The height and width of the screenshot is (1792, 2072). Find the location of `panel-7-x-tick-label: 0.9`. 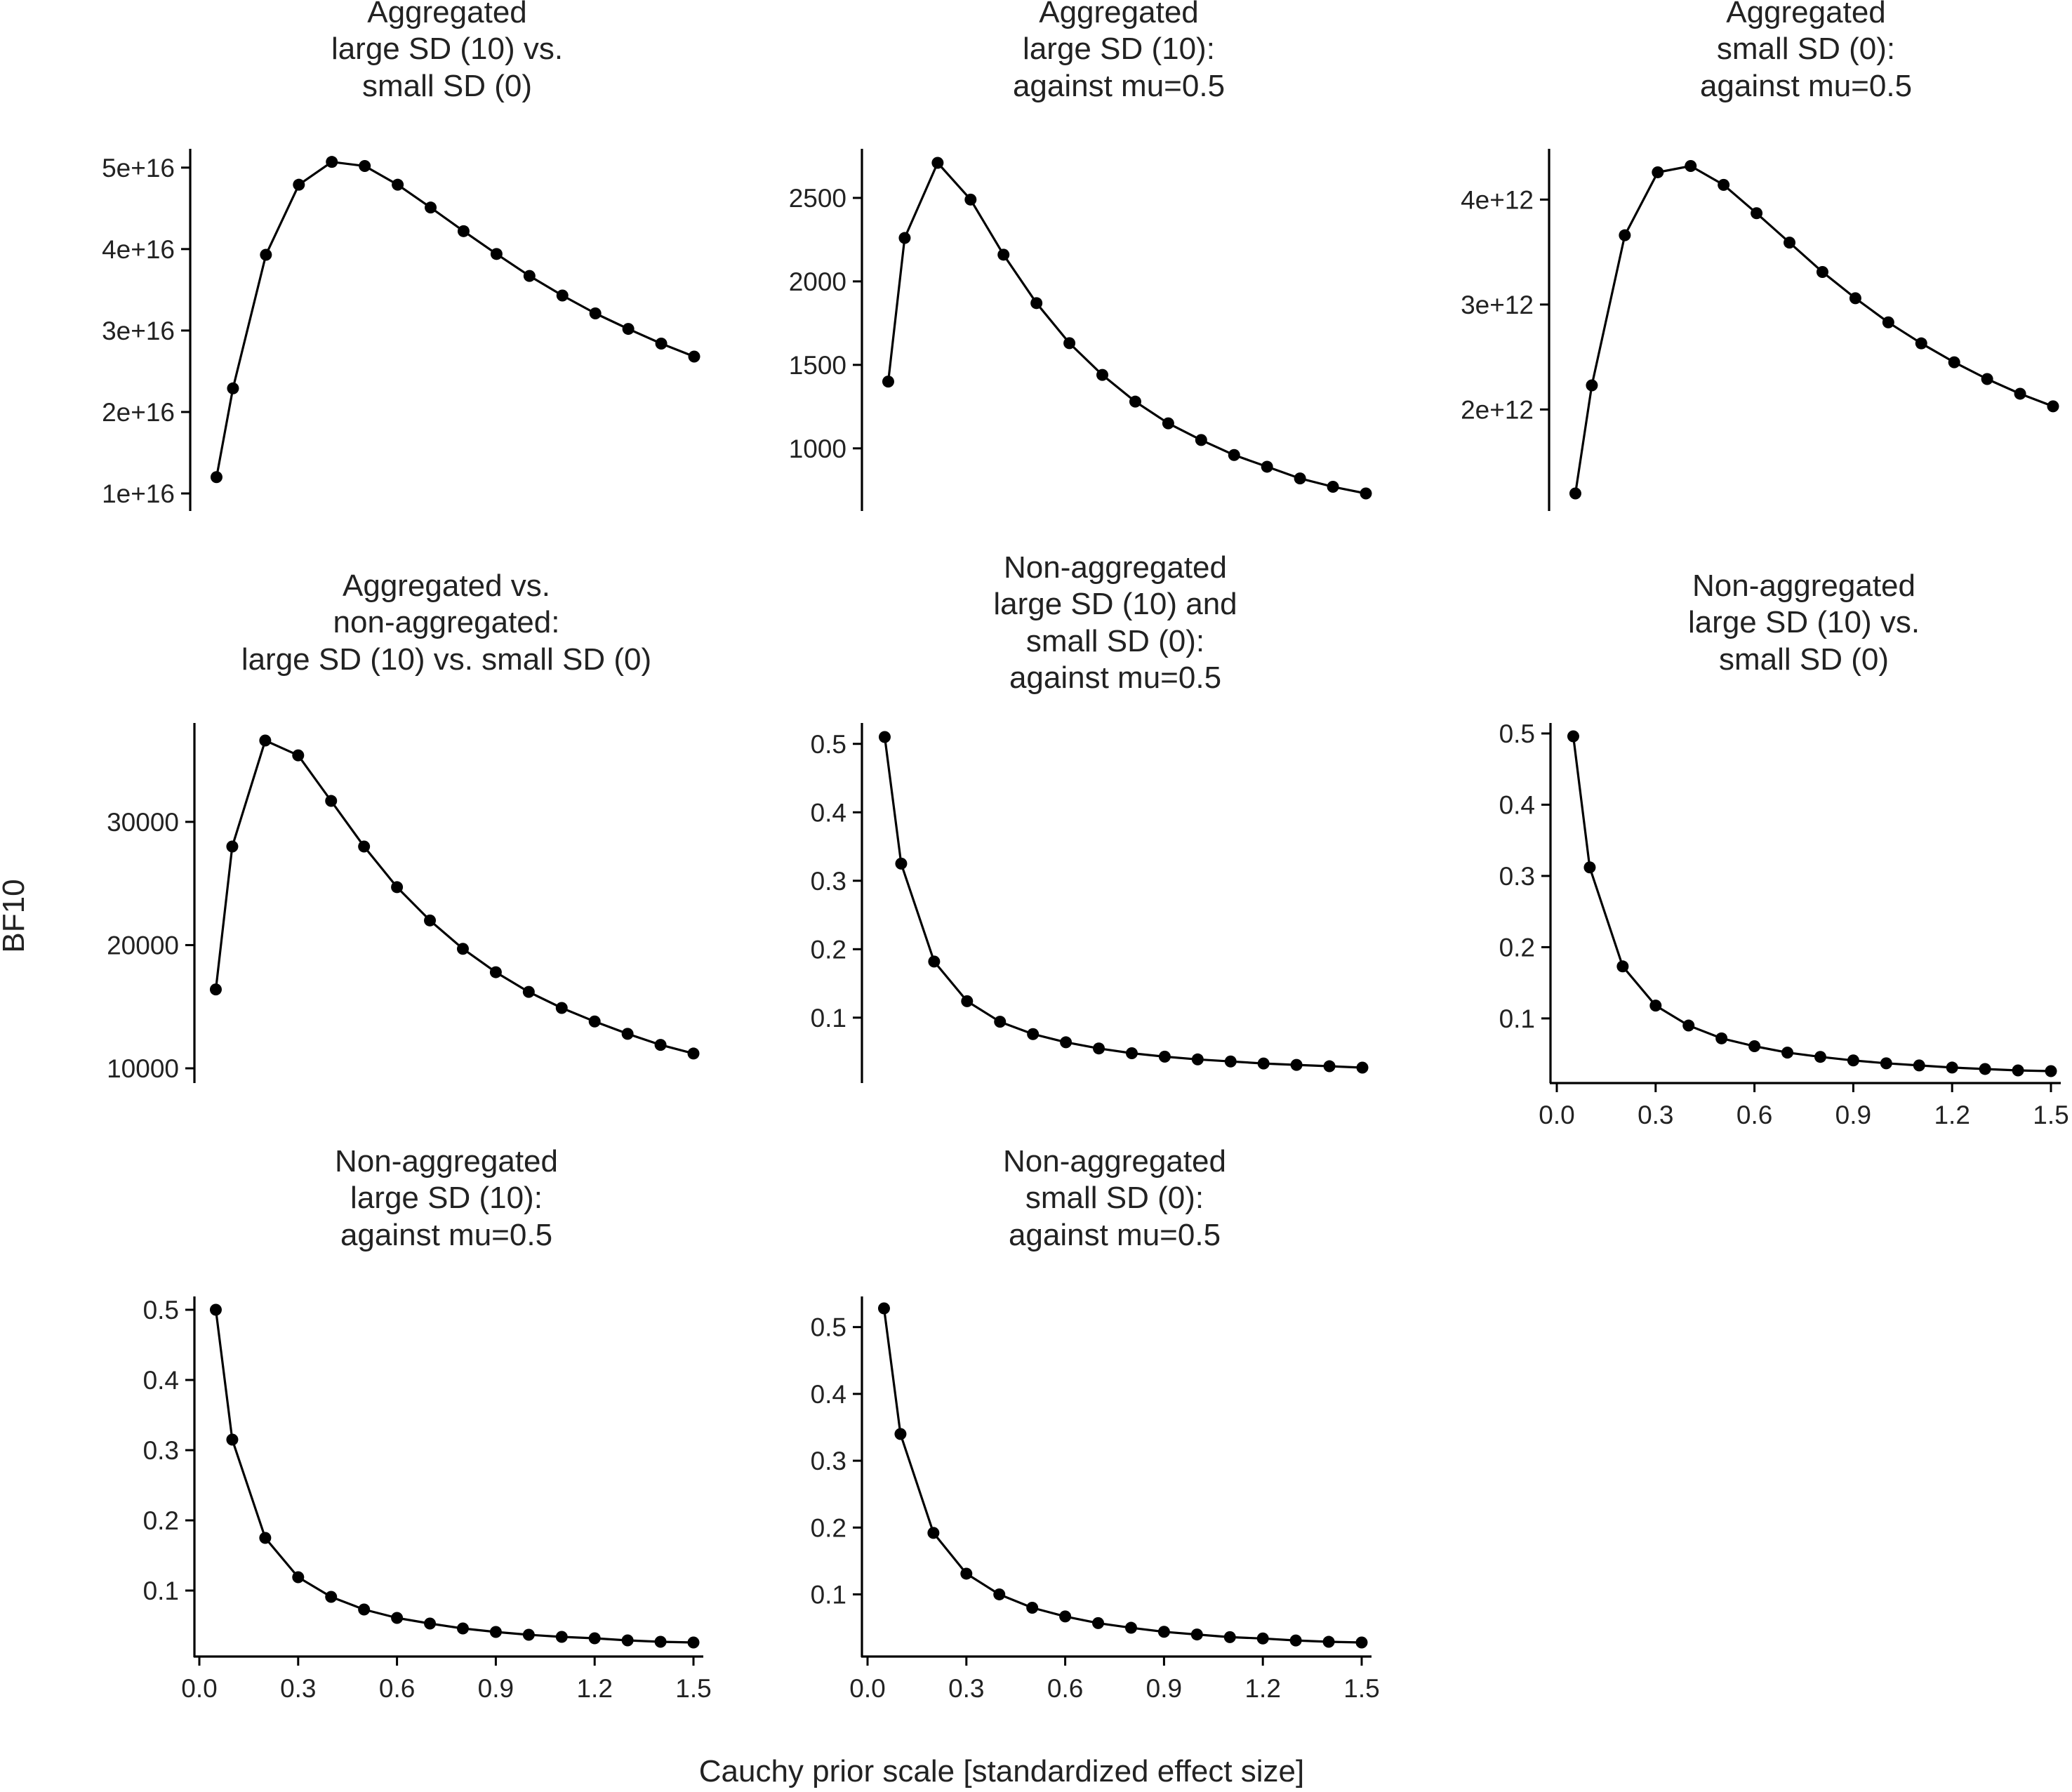

panel-7-x-tick-label: 0.9 is located at coordinates (496, 1689).